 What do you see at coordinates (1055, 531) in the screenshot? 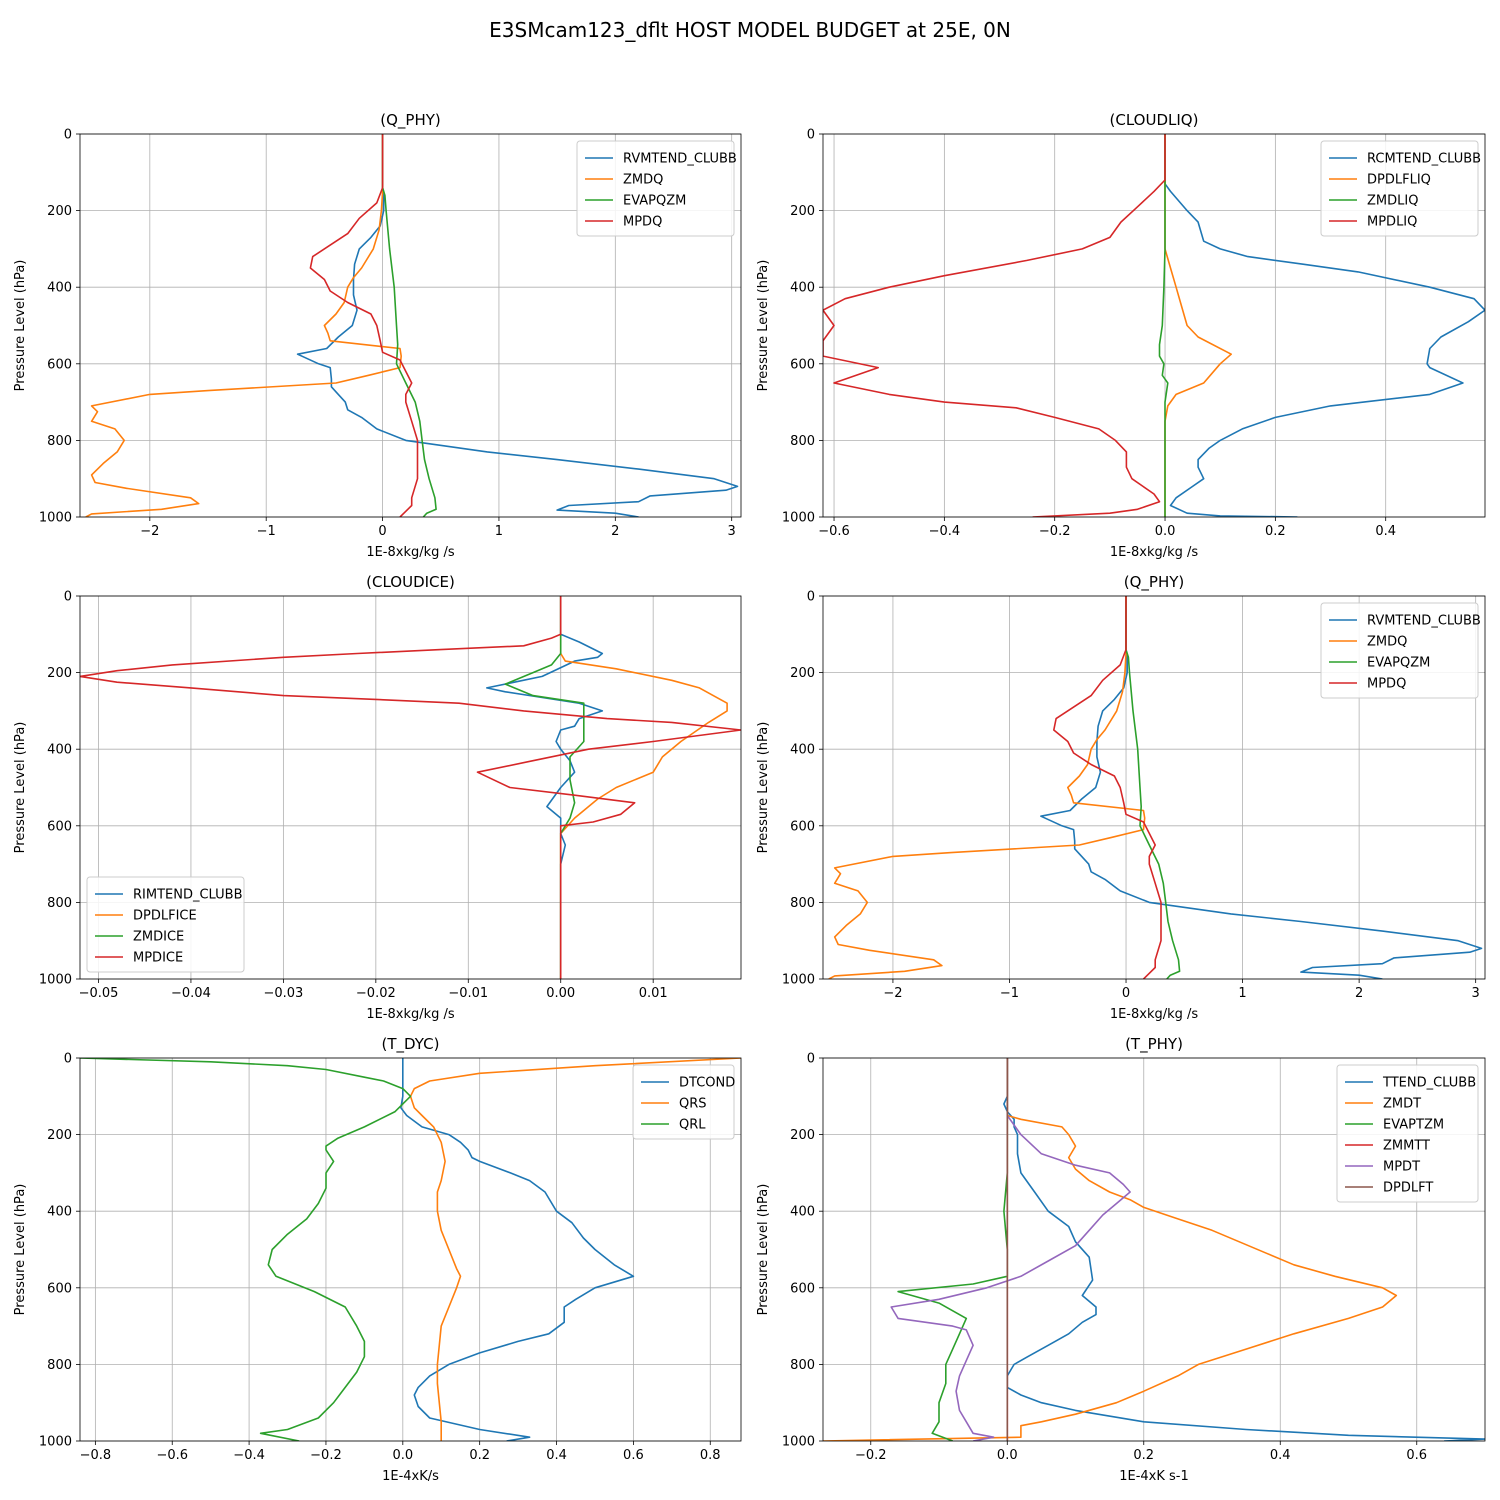
I see `x-tick-label: −0.2` at bounding box center [1055, 531].